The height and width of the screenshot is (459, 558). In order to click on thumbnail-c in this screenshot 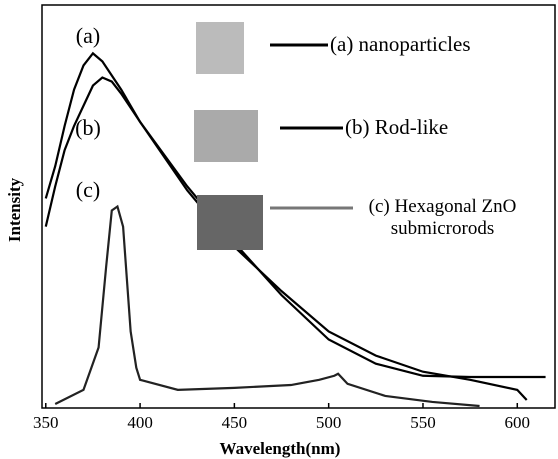, I will do `click(230, 222)`.